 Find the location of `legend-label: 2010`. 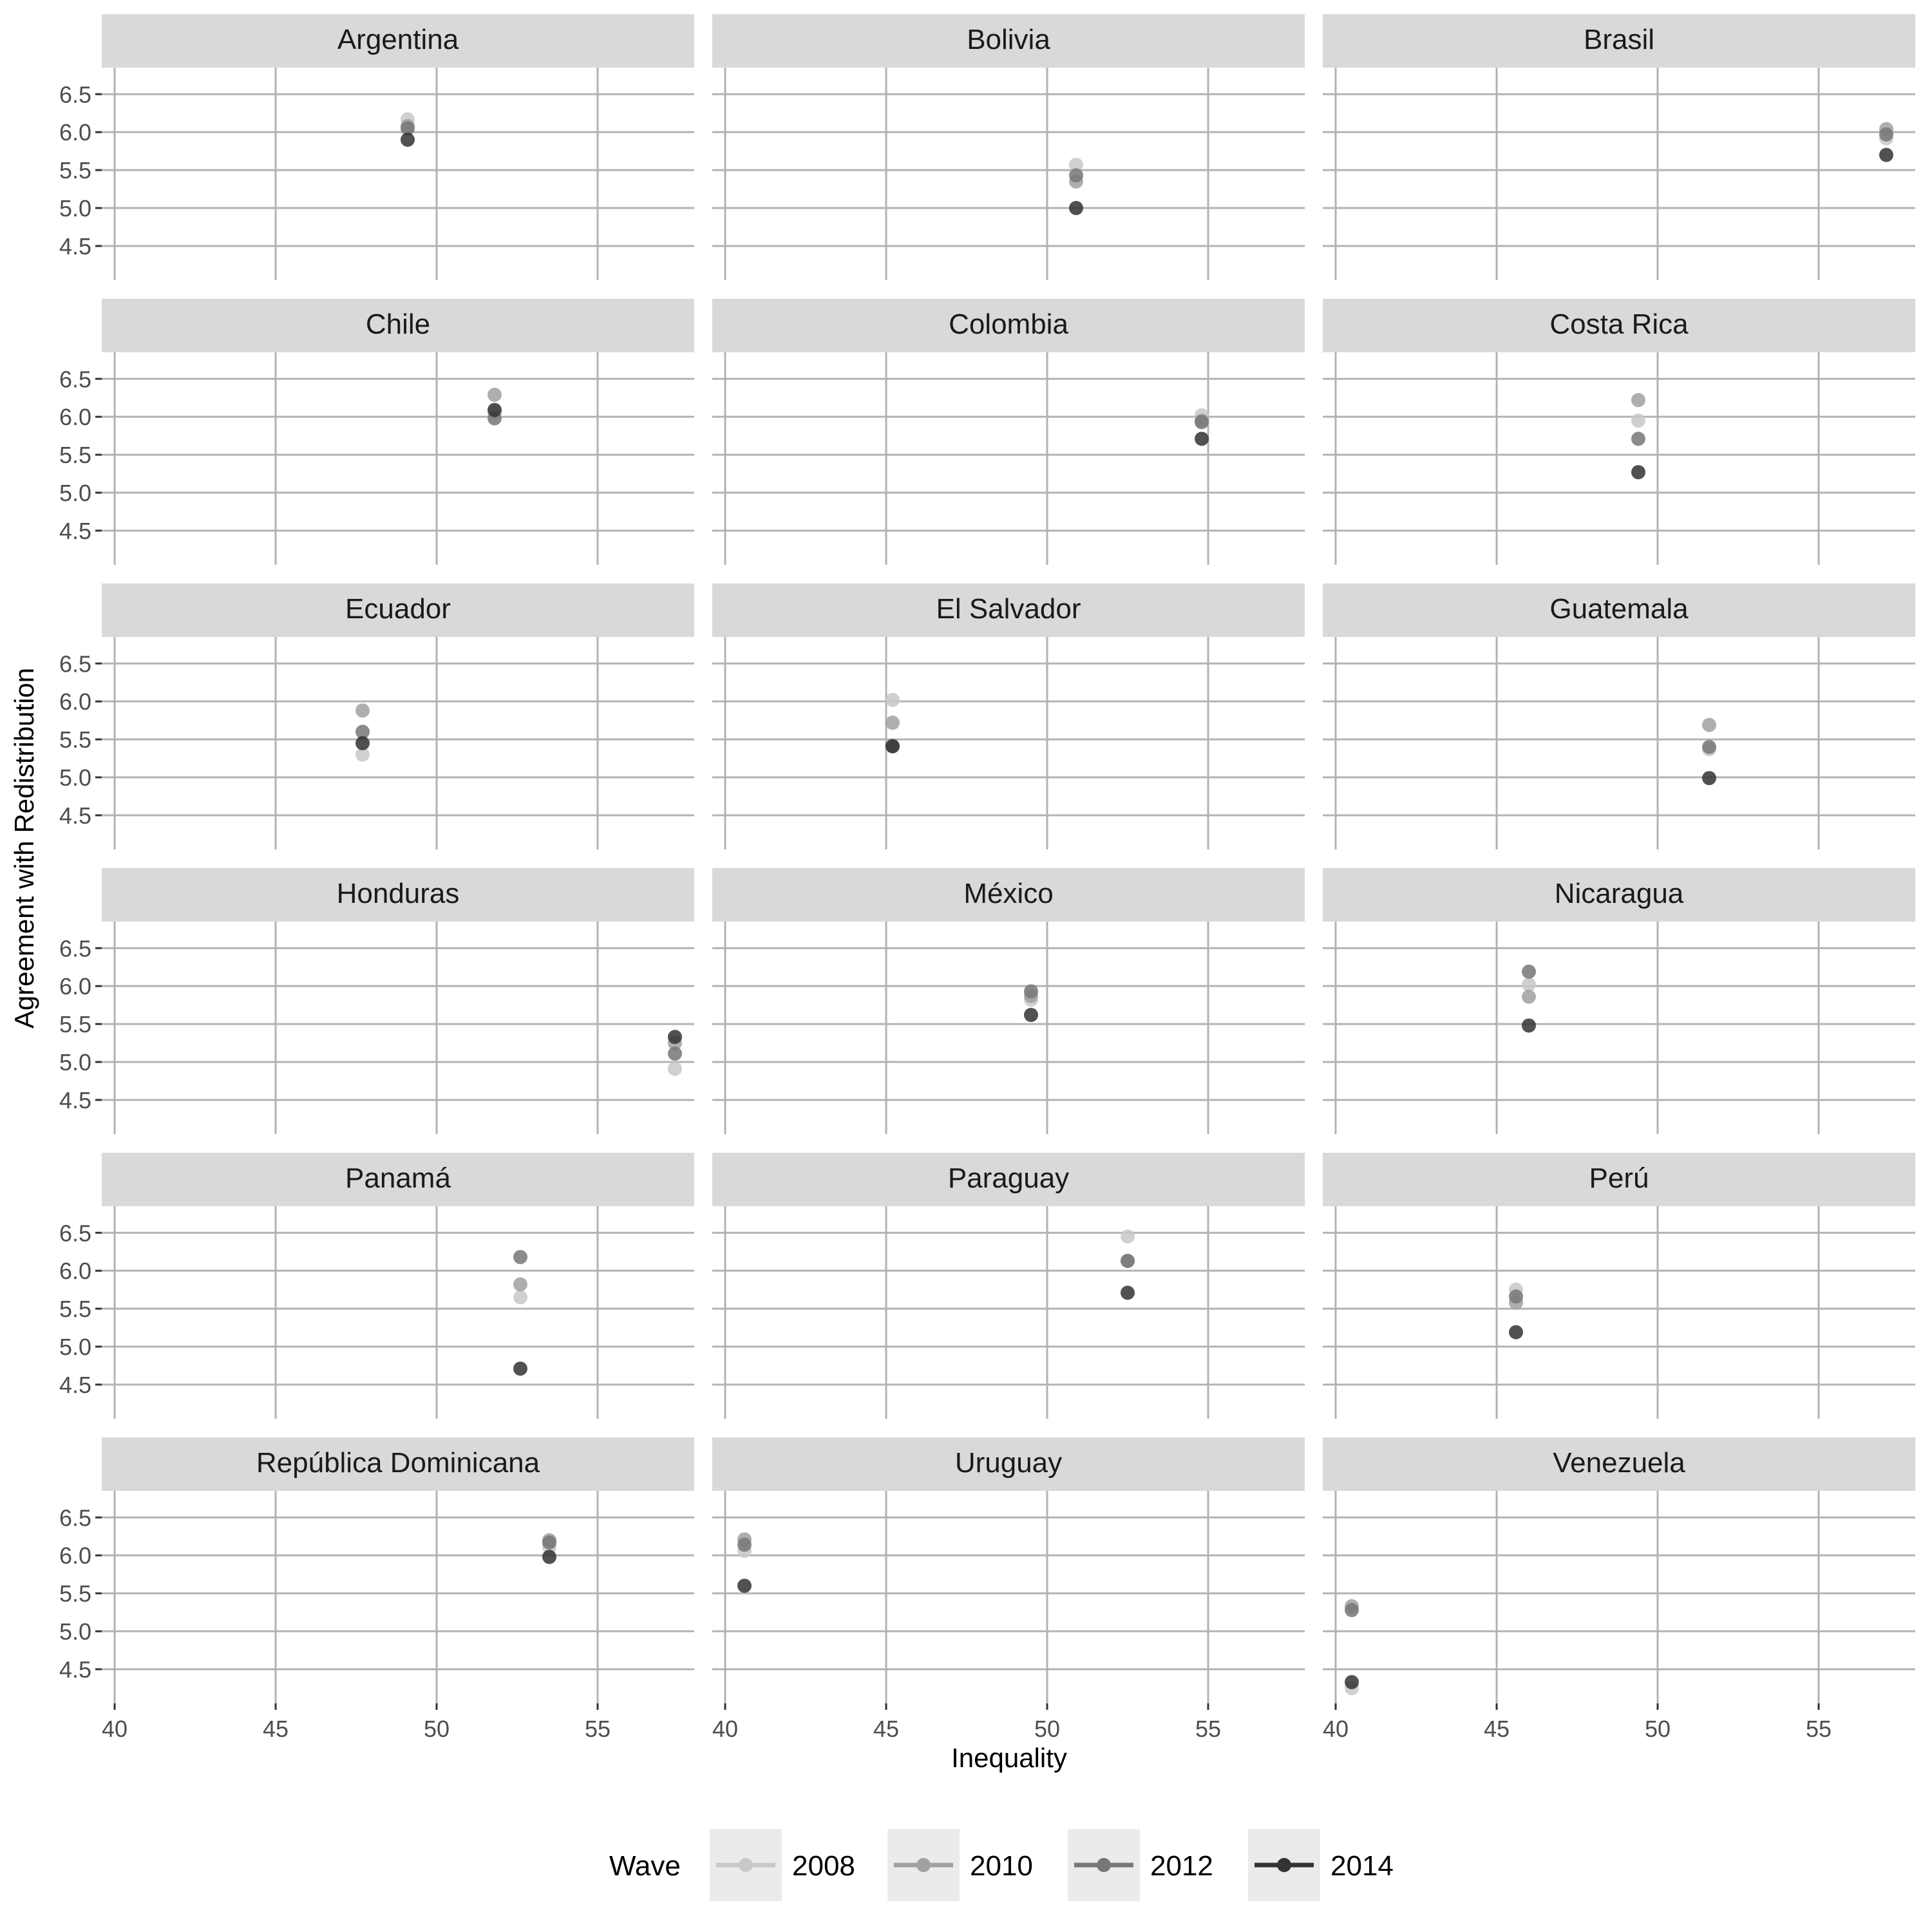

legend-label: 2010 is located at coordinates (1002, 1866).